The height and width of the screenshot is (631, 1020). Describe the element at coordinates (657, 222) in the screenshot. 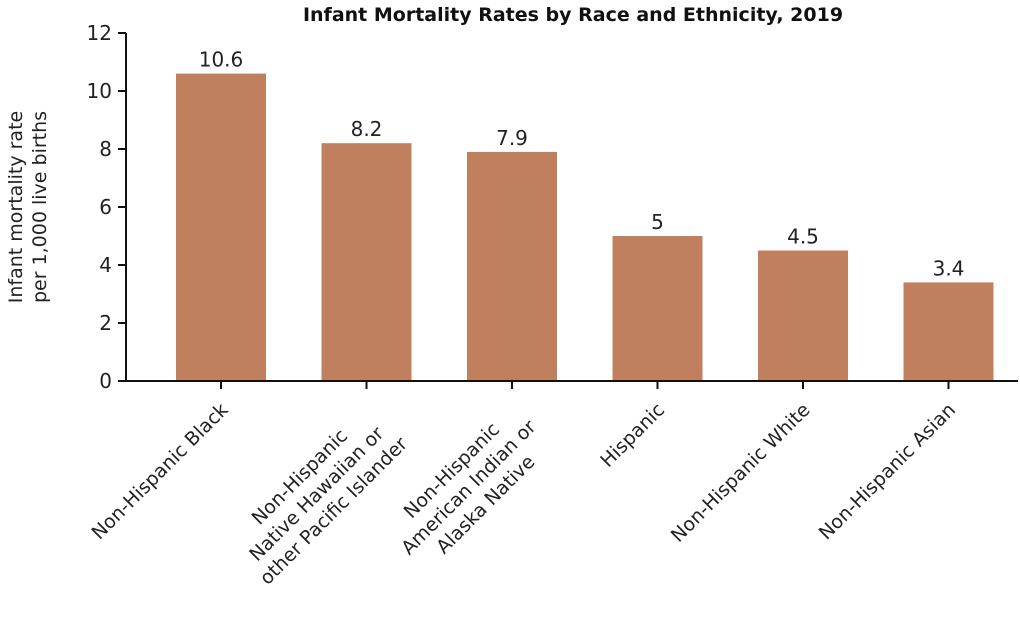

I see `data-label: 5` at that location.